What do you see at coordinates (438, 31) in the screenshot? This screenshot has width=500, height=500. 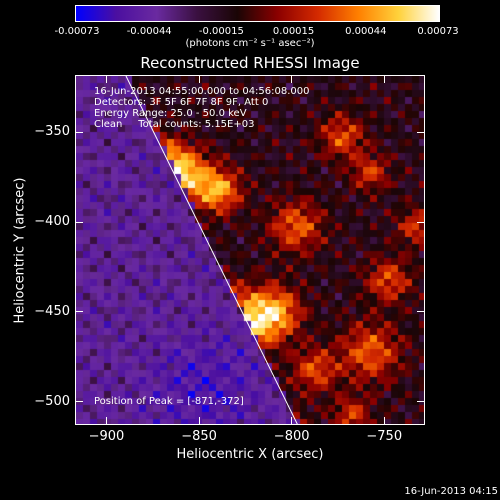 I see `colorbar-tick-label: 0.00073` at bounding box center [438, 31].